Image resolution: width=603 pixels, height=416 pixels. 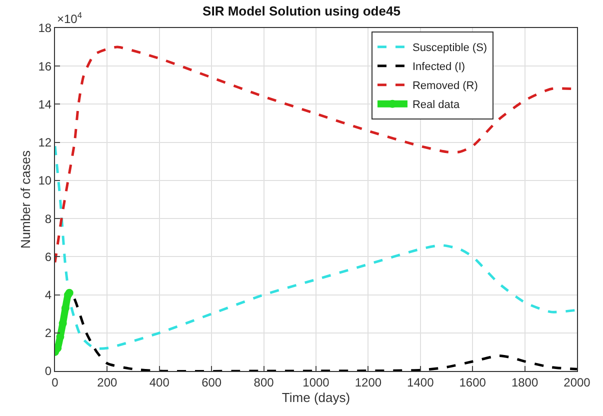 I want to click on x-tick-label: 1800, so click(x=524, y=382).